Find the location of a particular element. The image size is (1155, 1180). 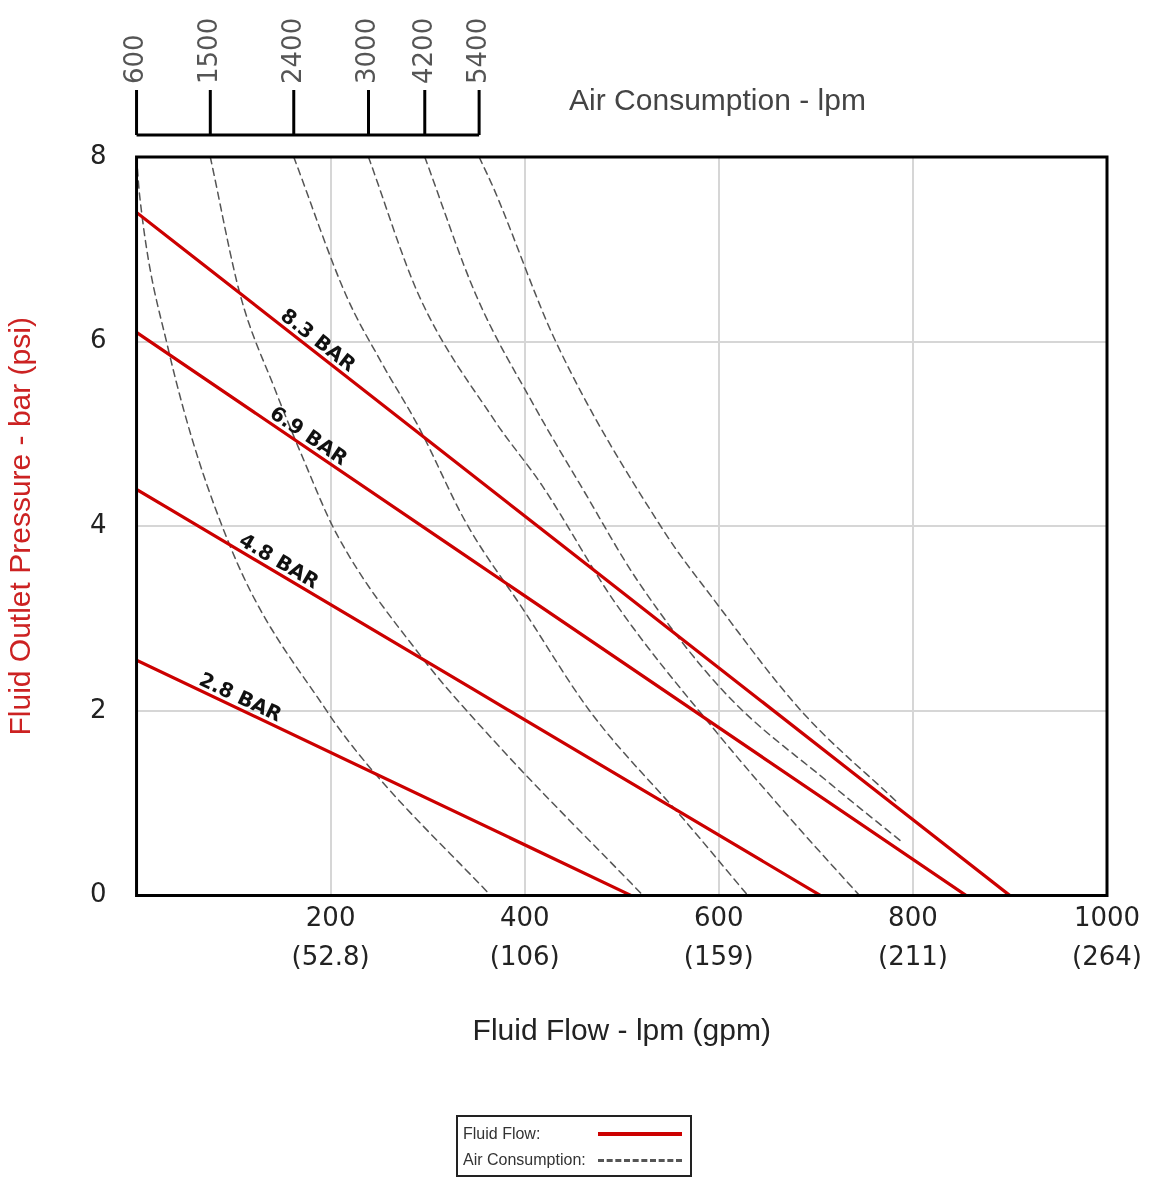

text: 2400 is located at coordinates (291, 50).